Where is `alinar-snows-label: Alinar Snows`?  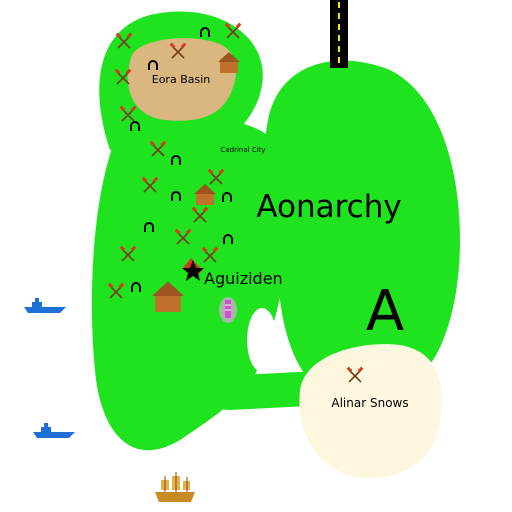
alinar-snows-label: Alinar Snows is located at coordinates (369, 403).